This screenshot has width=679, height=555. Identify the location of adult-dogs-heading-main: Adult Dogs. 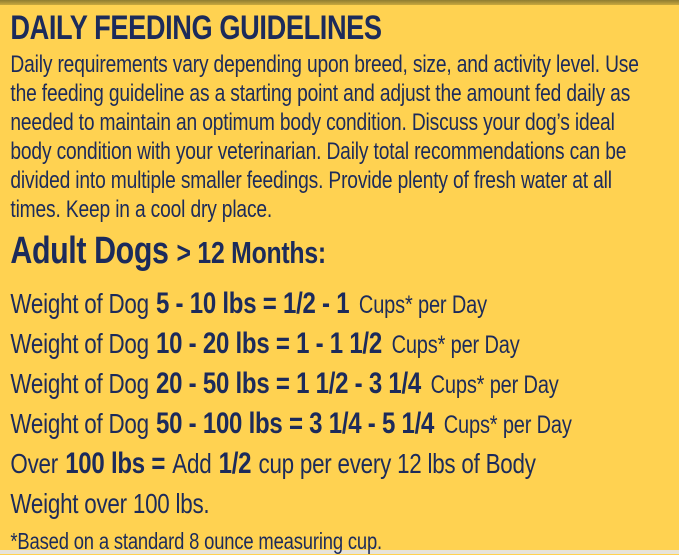
(89, 251).